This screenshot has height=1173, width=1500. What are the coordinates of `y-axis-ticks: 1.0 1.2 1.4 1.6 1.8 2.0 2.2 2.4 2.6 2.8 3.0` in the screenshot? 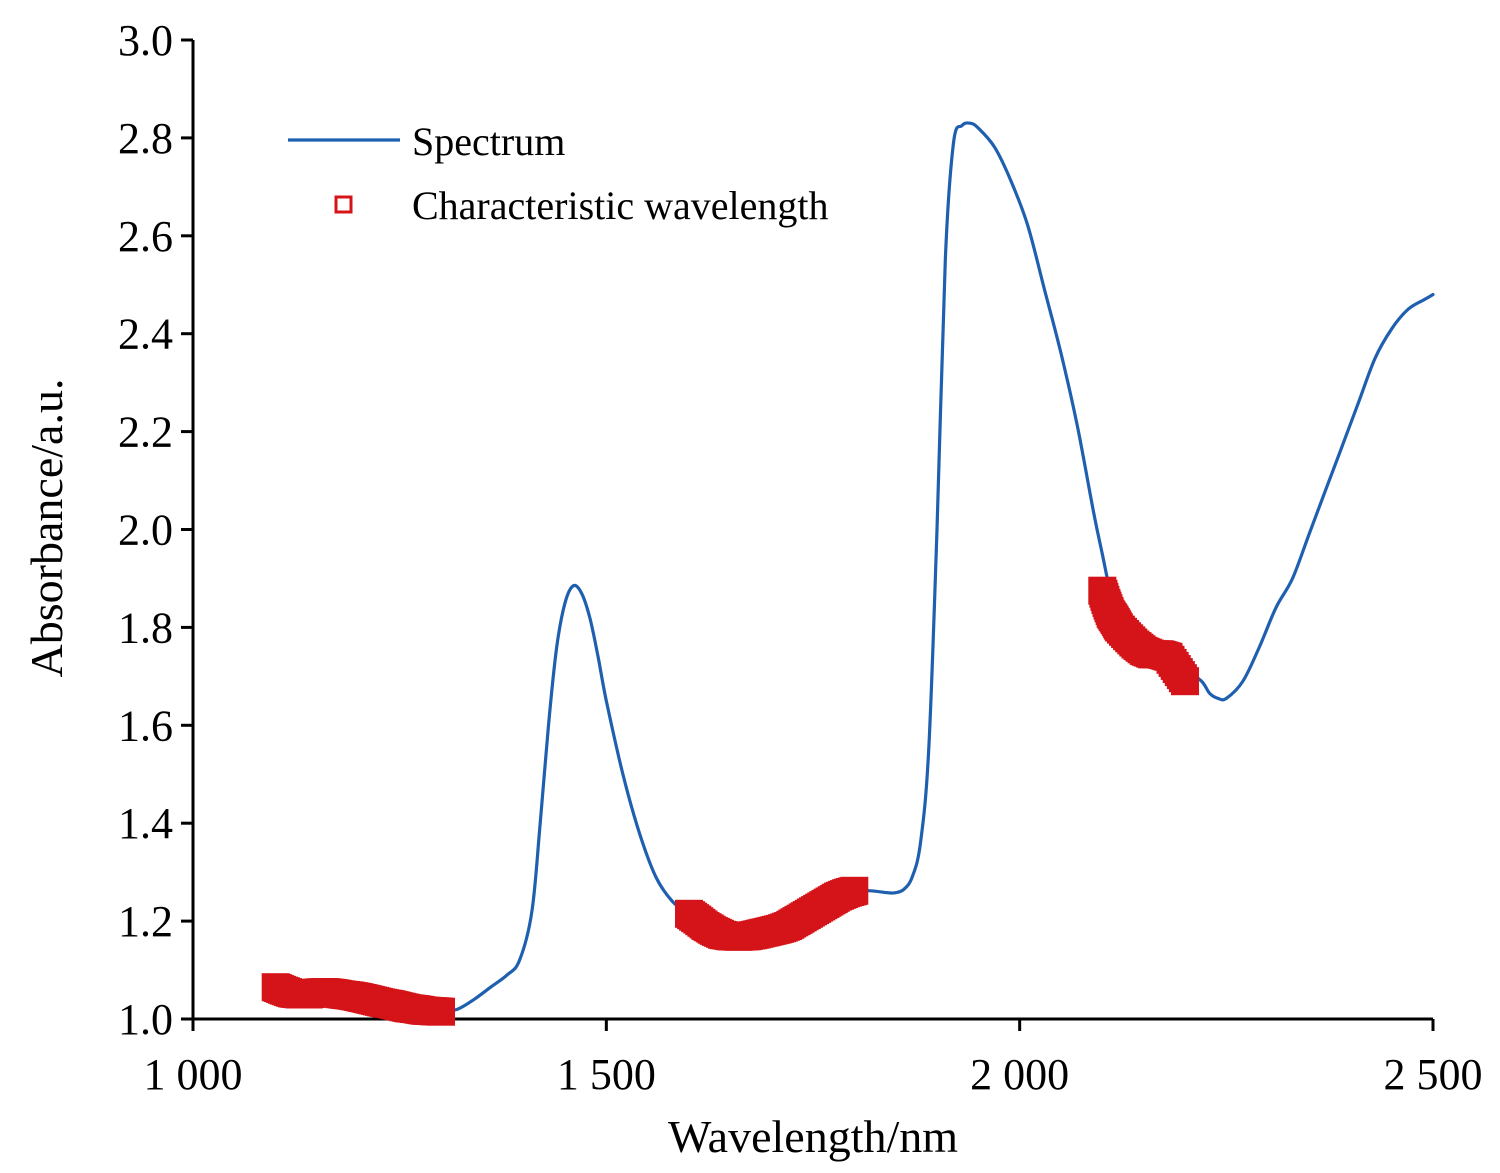 It's located at (155, 530).